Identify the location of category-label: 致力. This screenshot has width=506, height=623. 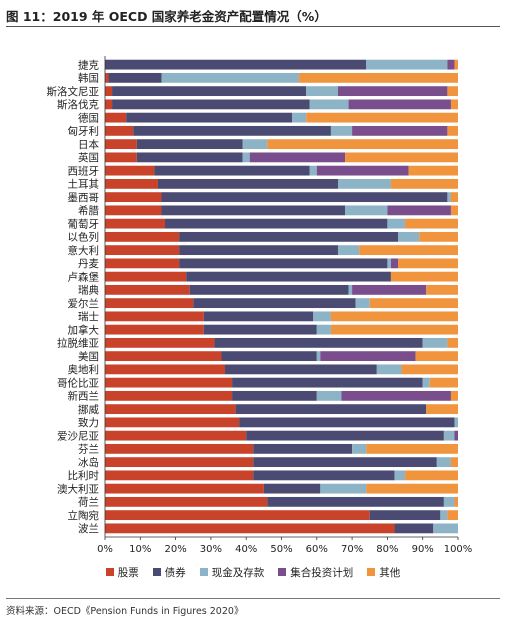
(88, 422).